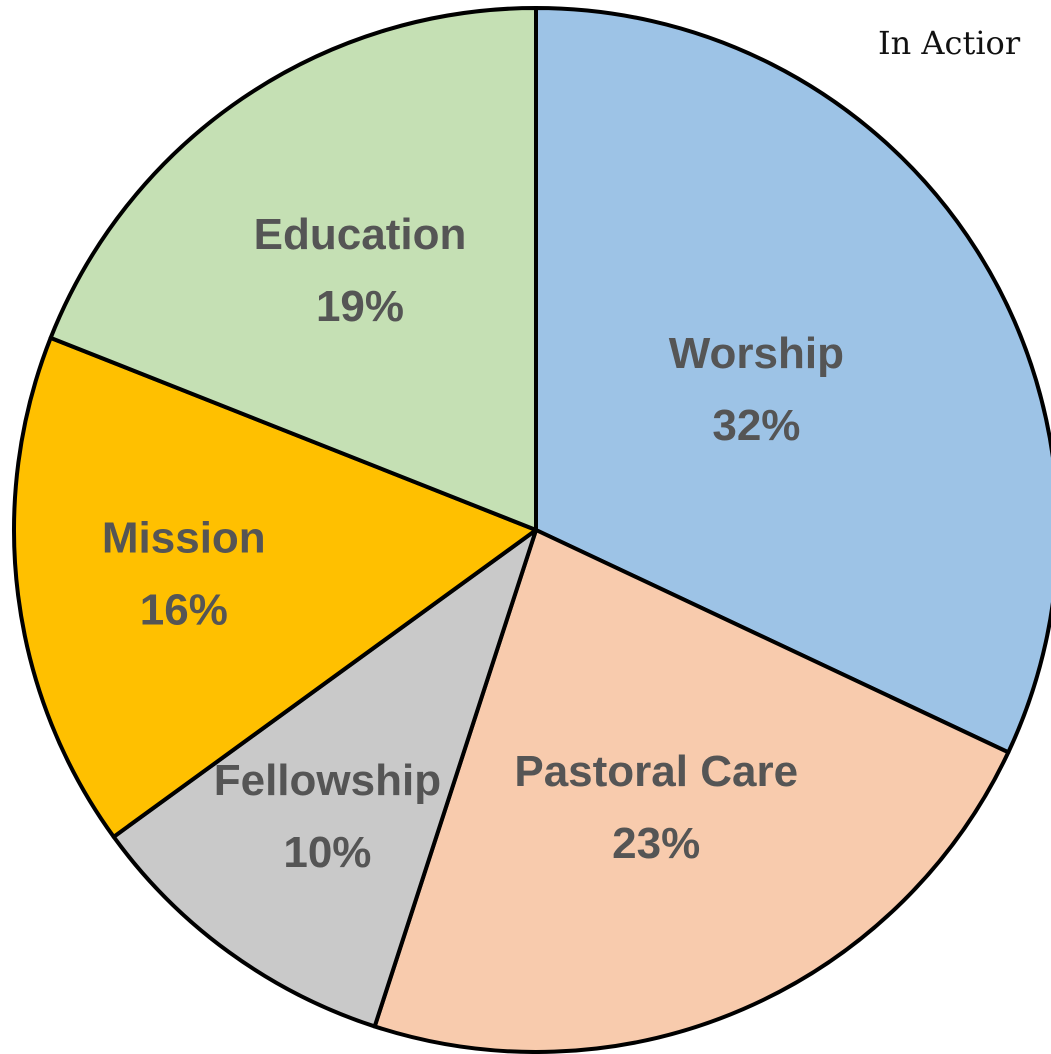 Image resolution: width=1051 pixels, height=1054 pixels. Describe the element at coordinates (360, 234) in the screenshot. I see `slice-label-education: Education` at that location.